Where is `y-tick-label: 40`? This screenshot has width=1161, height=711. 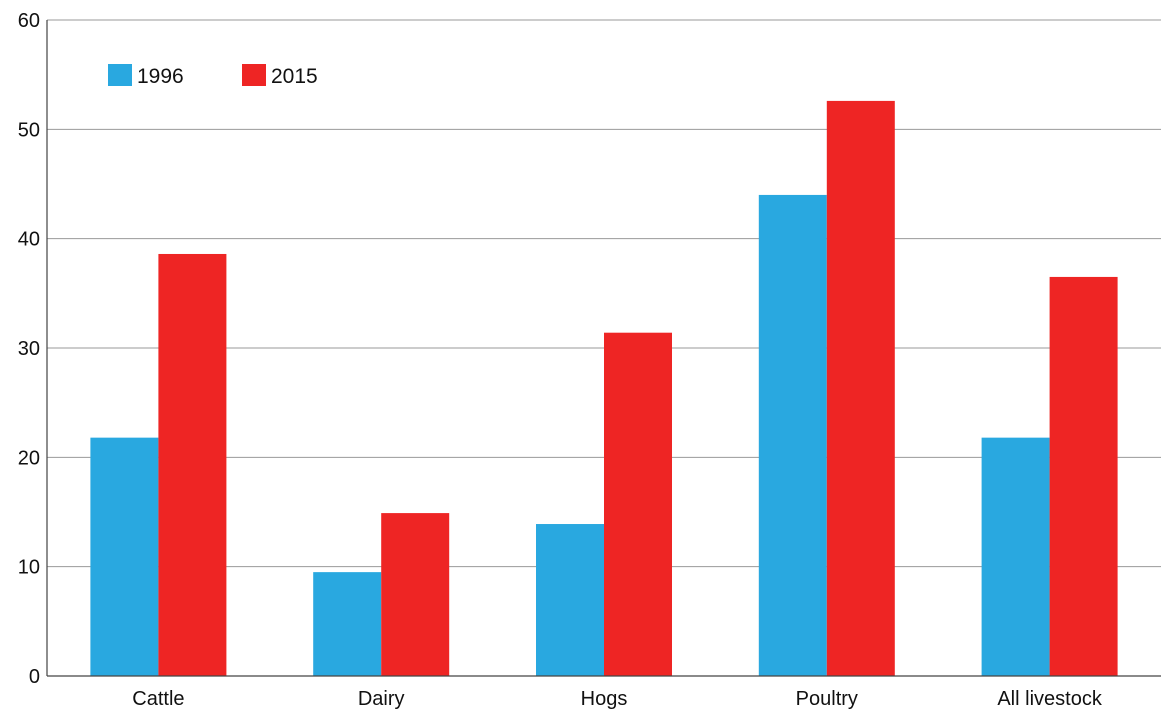 y-tick-label: 40 is located at coordinates (29, 240).